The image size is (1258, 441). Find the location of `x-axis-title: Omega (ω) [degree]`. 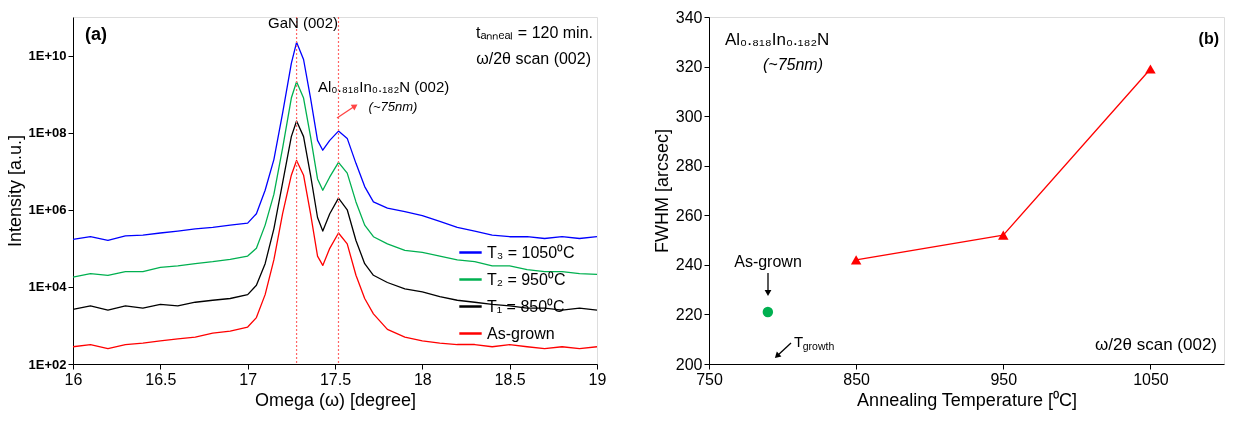

x-axis-title: Omega (ω) [degree] is located at coordinates (335, 399).